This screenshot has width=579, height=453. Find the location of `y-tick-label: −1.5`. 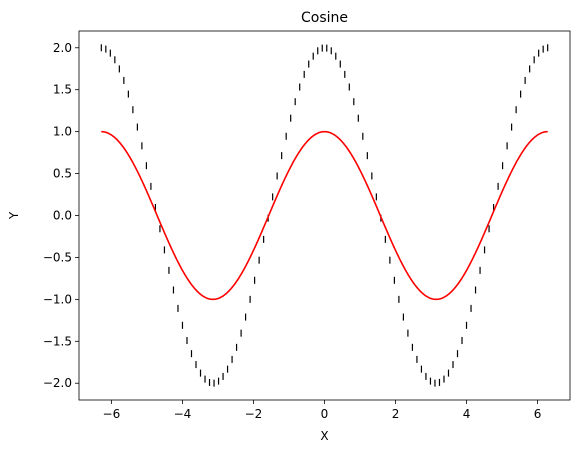

y-tick-label: −1.5 is located at coordinates (57, 341).